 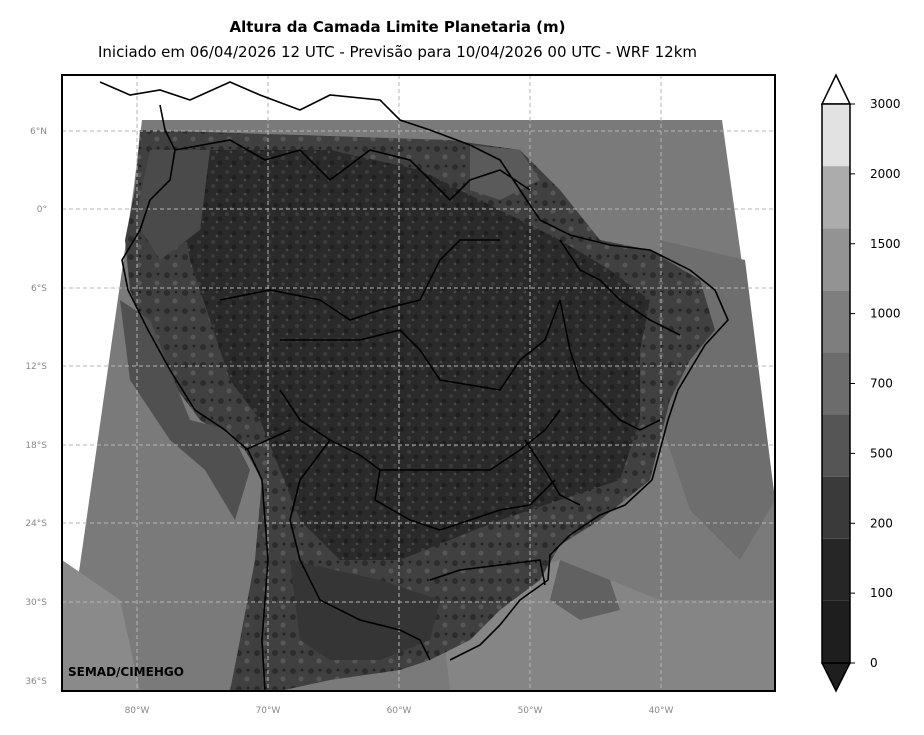 What do you see at coordinates (38, 132) in the screenshot?
I see `lat-label: 6°N` at bounding box center [38, 132].